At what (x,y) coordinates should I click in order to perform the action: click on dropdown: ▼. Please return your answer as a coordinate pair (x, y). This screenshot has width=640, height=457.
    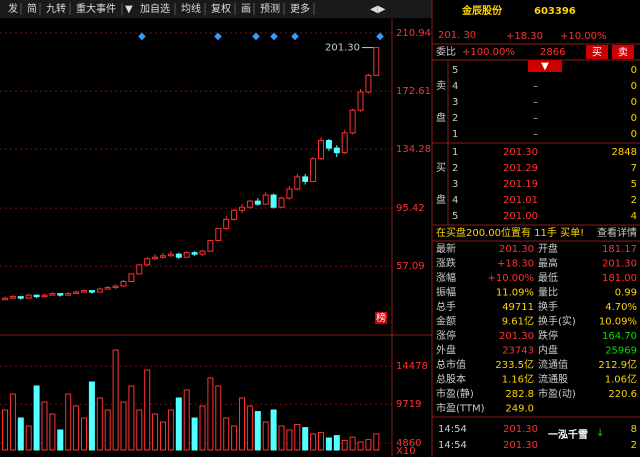
    Looking at the image, I should click on (129, 9).